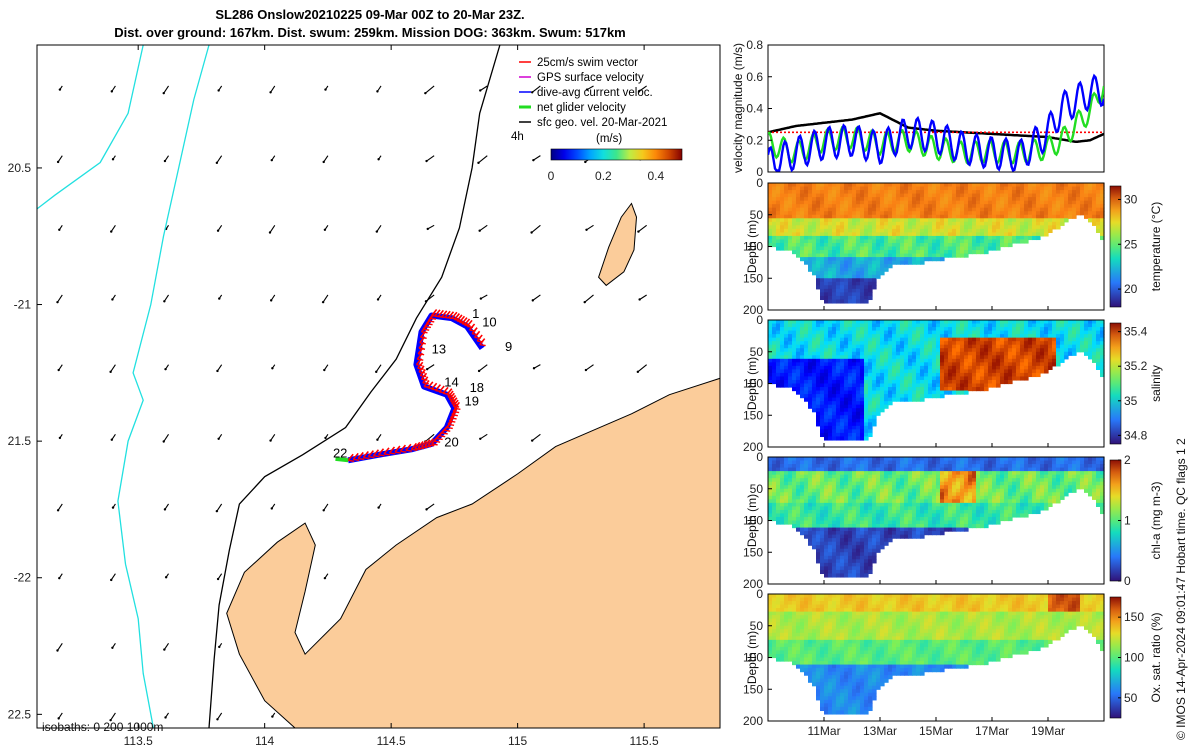 The height and width of the screenshot is (750, 1200). I want to click on geo-vector, so click(325, 298).